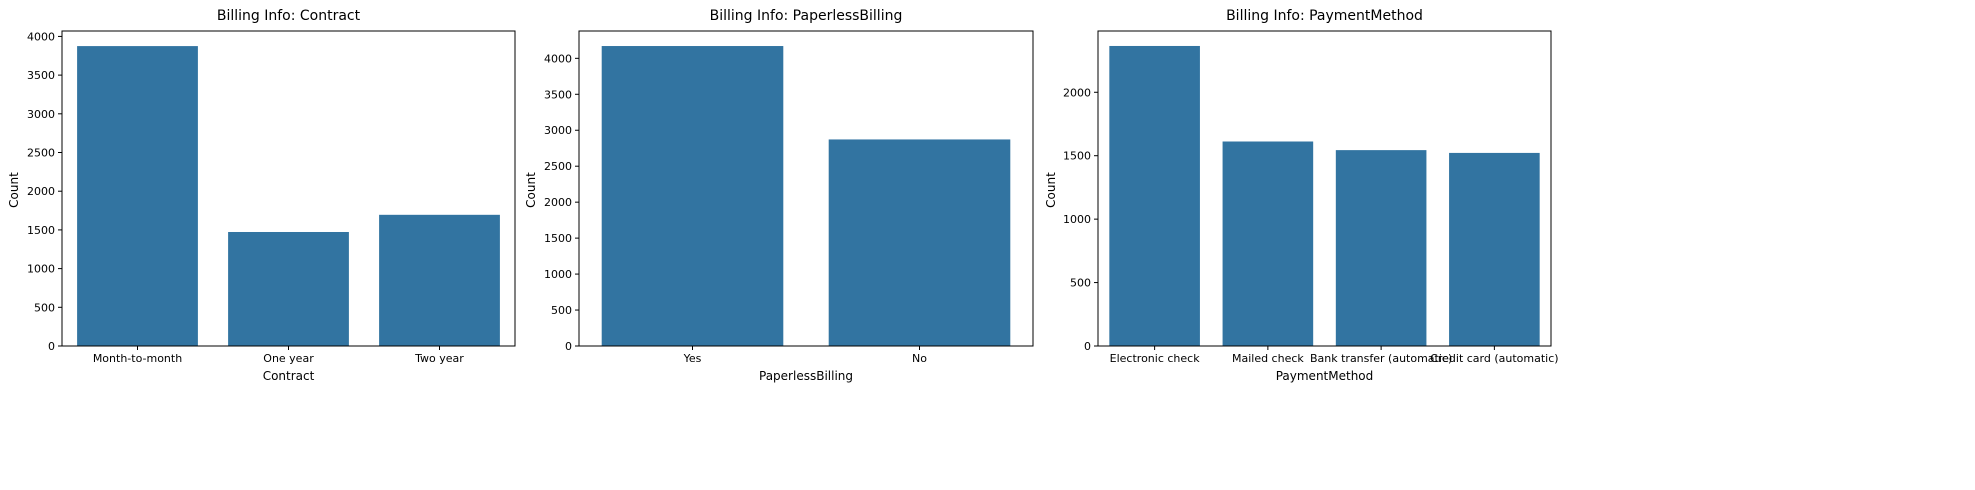 This screenshot has height=490, width=1975. Describe the element at coordinates (1494, 358) in the screenshot. I see `x-tick-label: Credit card (automatic)` at that location.